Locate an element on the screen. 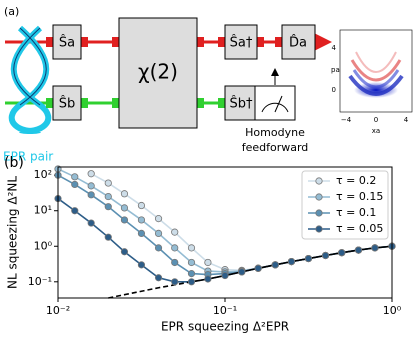  y-tick-label: 10⁻¹ is located at coordinates (40, 281).